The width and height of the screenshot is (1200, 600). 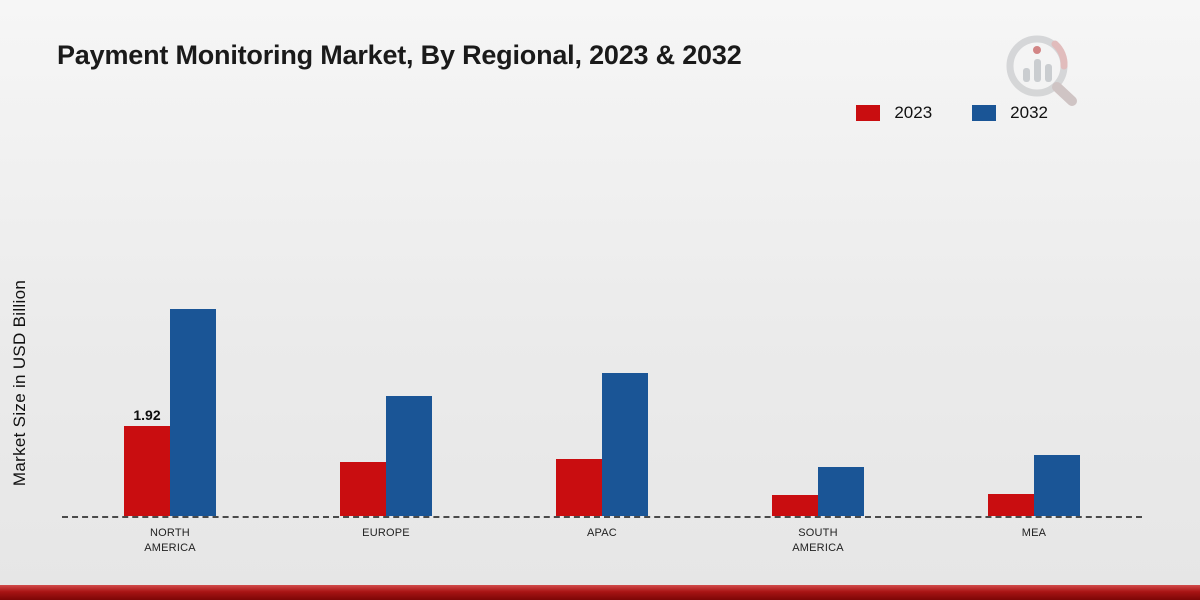 What do you see at coordinates (386, 533) in the screenshot?
I see `category-label-europe: EUROPE` at bounding box center [386, 533].